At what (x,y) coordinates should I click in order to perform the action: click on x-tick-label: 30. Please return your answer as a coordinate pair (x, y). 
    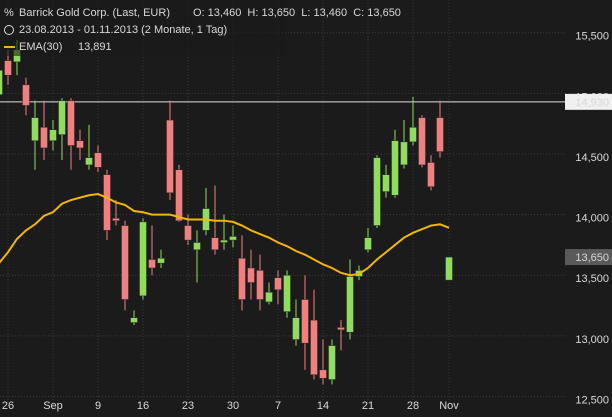
    Looking at the image, I should click on (233, 406).